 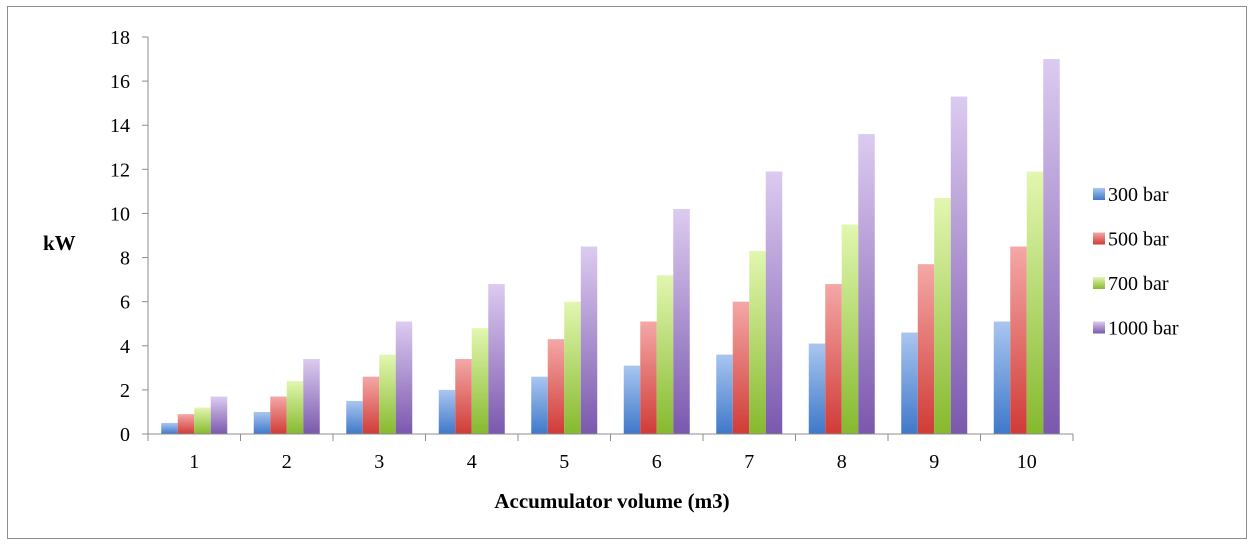 What do you see at coordinates (1027, 462) in the screenshot?
I see `x-tick-label: 10` at bounding box center [1027, 462].